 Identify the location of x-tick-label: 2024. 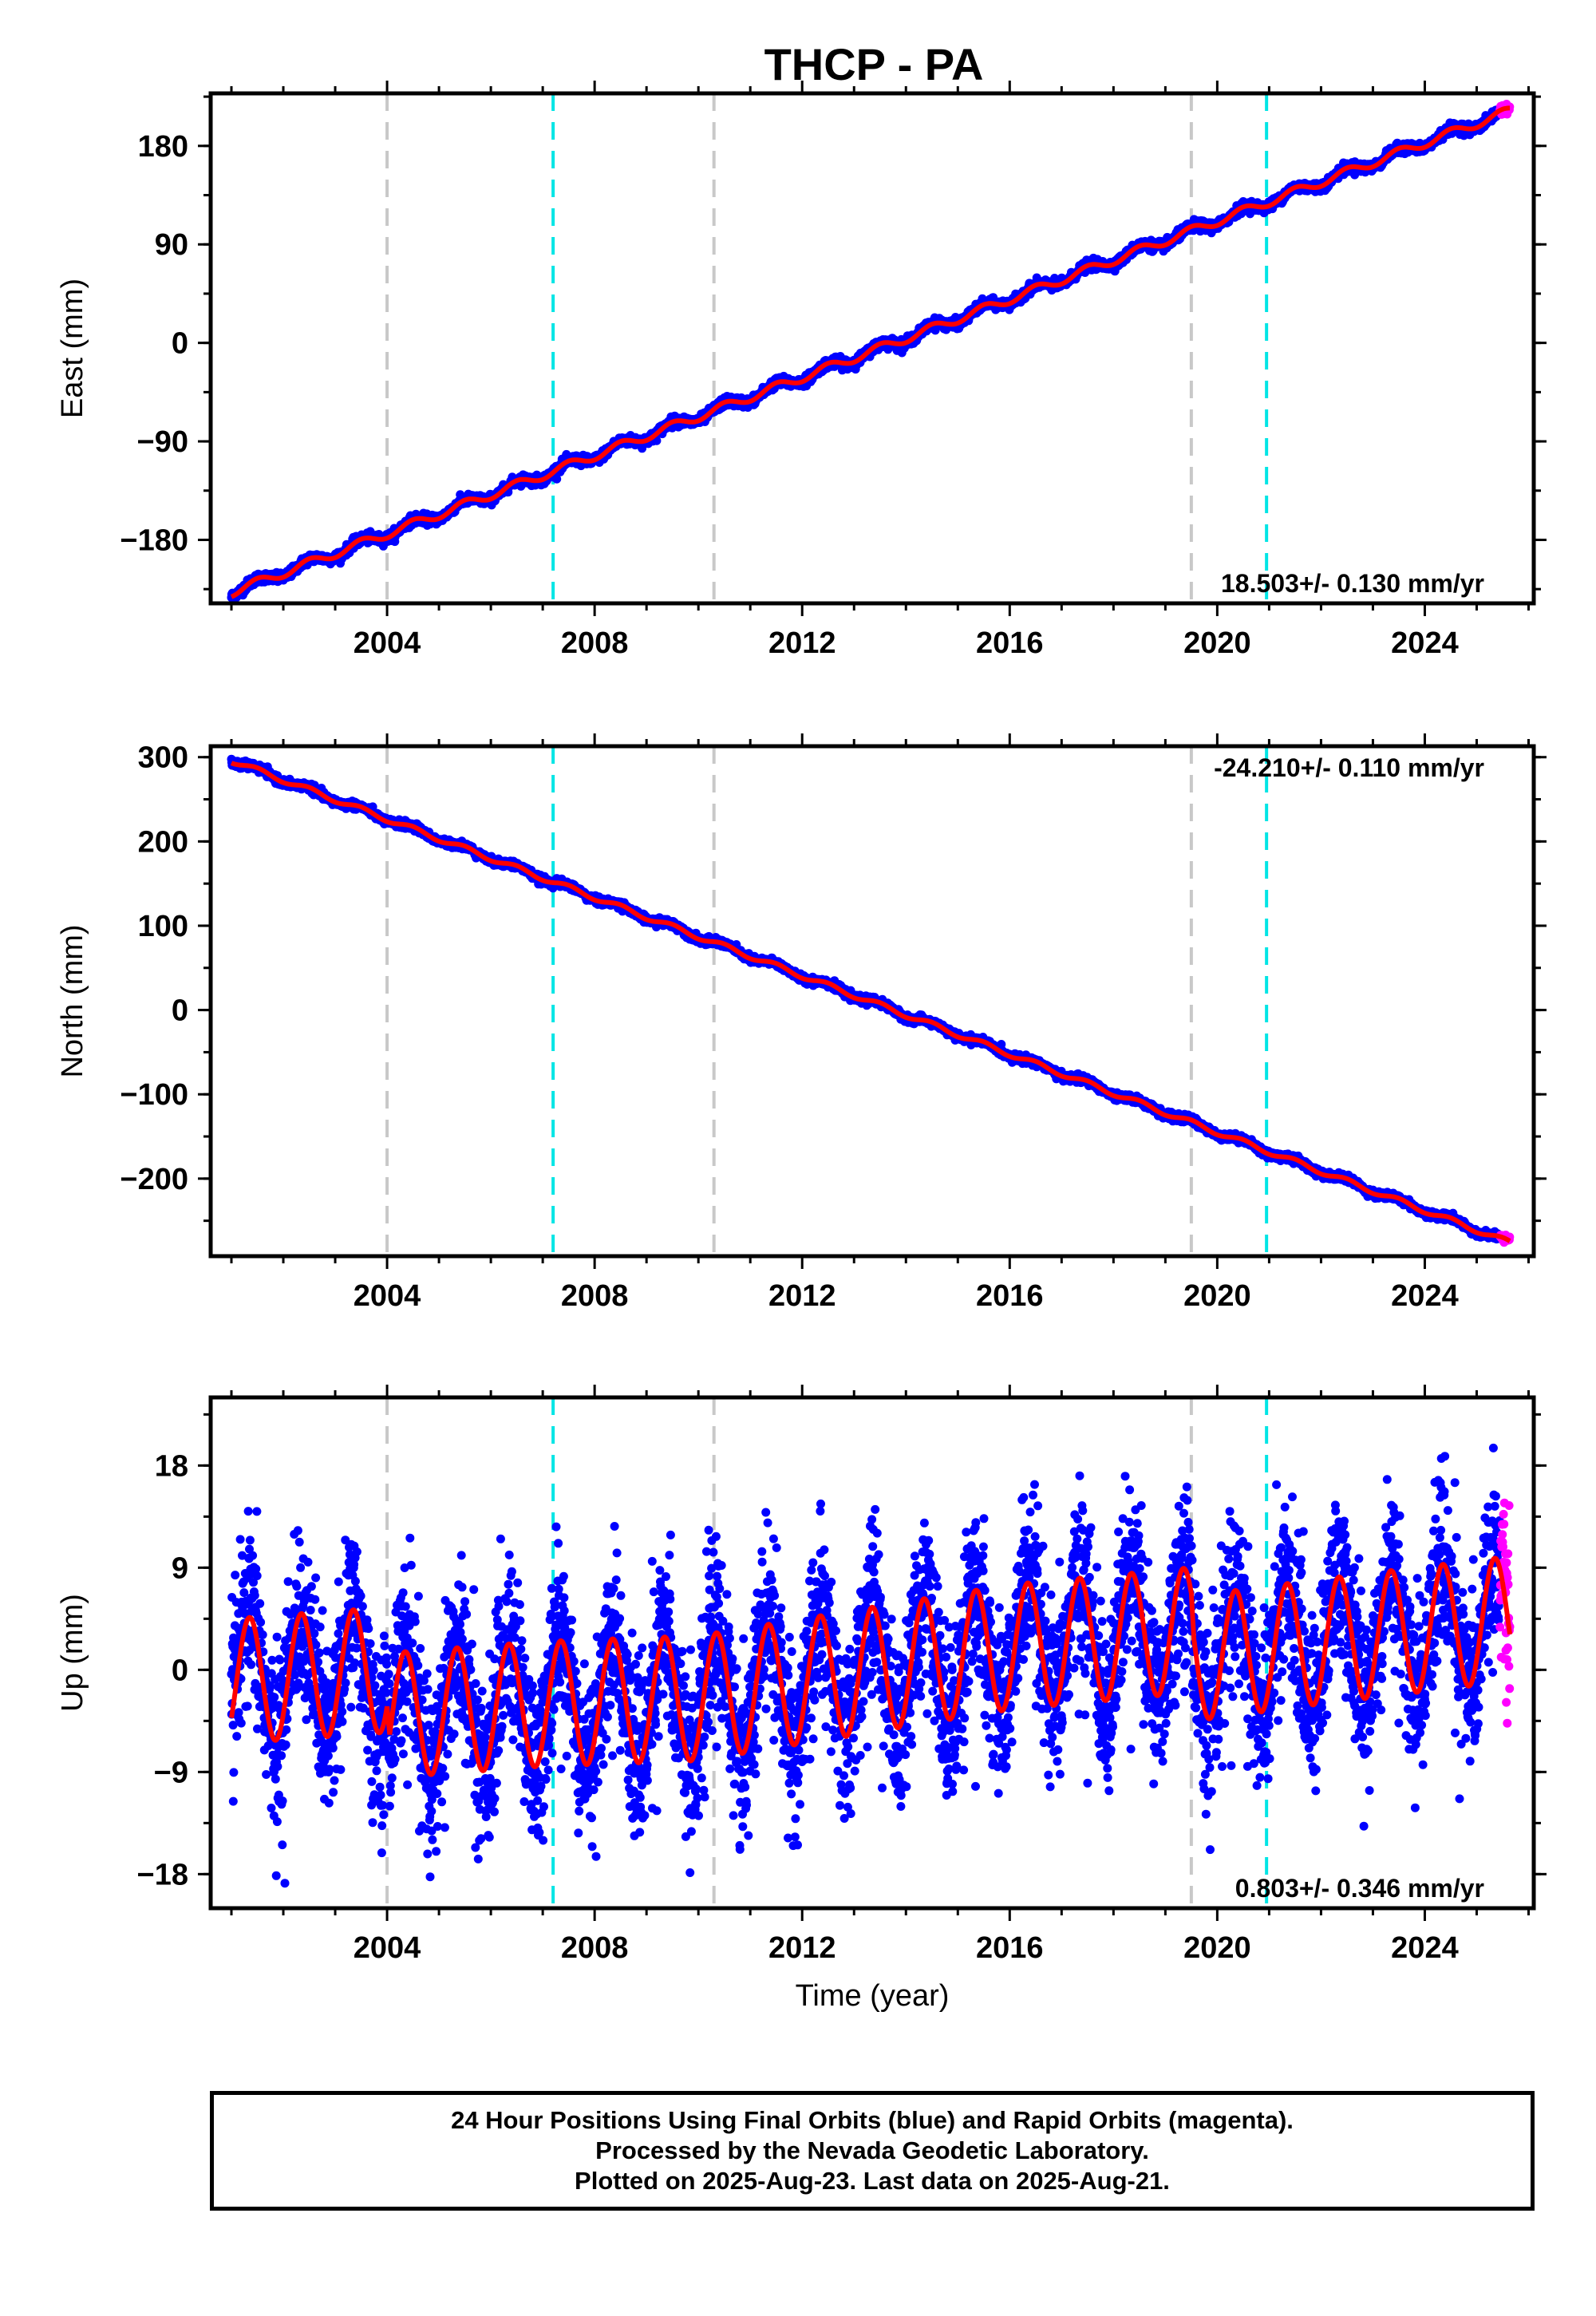
(1425, 643).